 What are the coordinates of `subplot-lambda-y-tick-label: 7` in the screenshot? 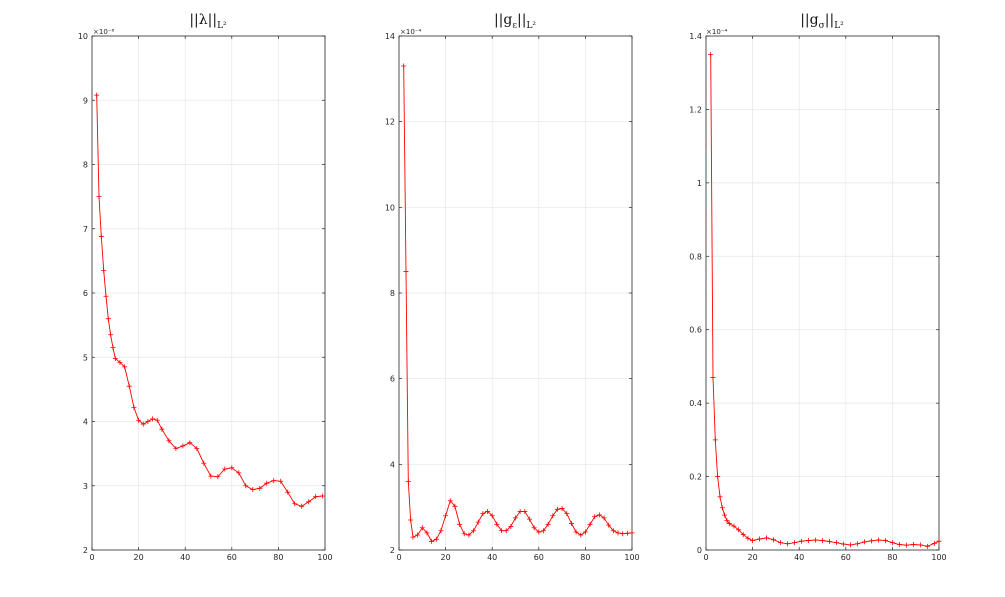 It's located at (85, 229).